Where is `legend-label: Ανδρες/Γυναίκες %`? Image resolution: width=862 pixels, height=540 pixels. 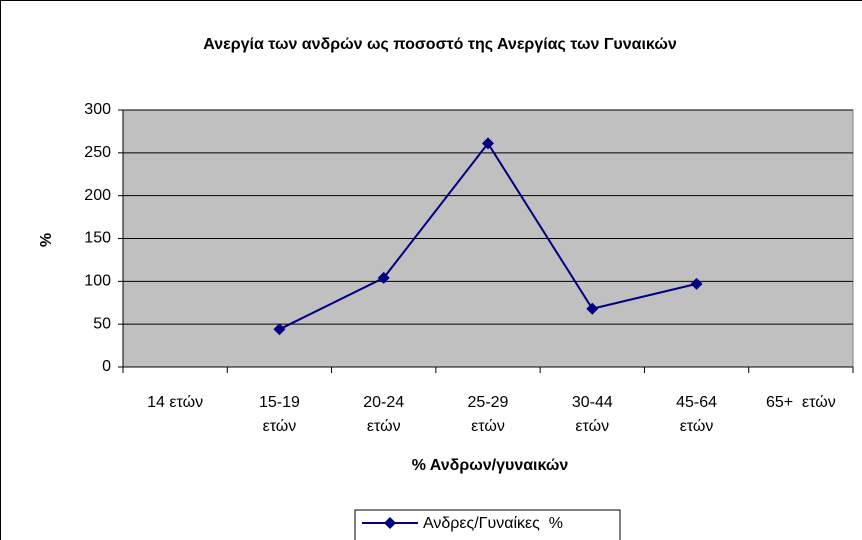 legend-label: Ανδρες/Γυναίκες % is located at coordinates (493, 523).